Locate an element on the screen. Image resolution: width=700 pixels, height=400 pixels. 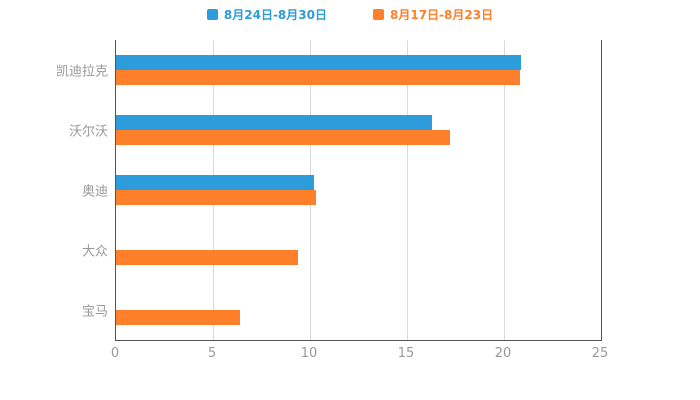
category-label: 大众 is located at coordinates (94, 252).